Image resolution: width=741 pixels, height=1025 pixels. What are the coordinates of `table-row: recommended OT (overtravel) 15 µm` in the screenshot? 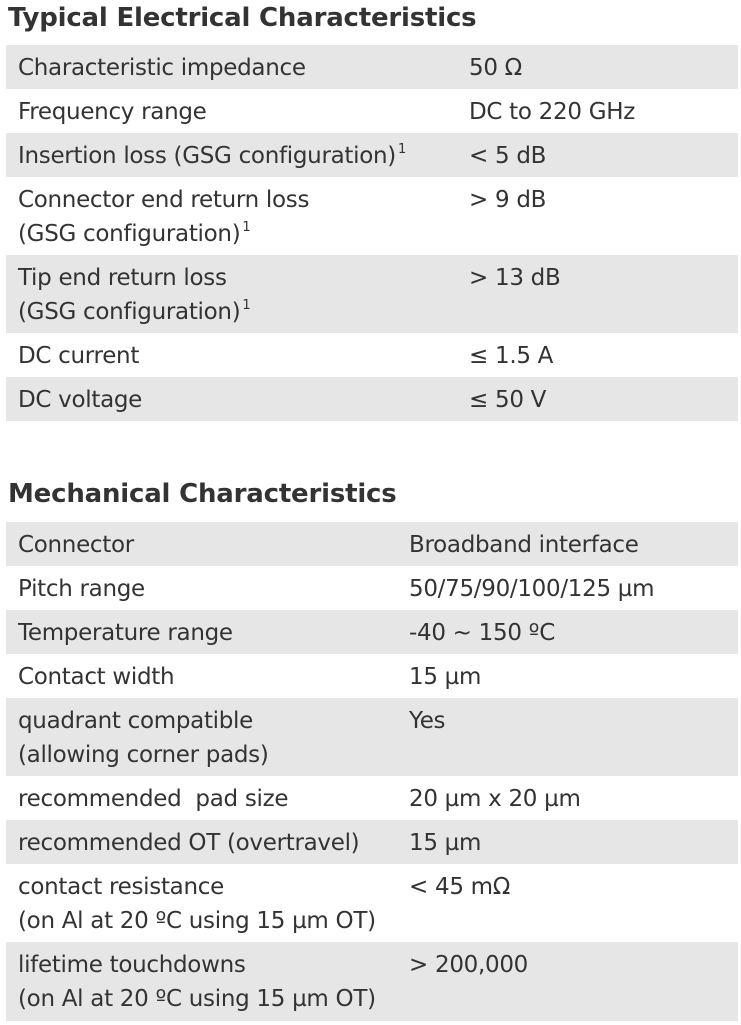 It's located at (372, 842).